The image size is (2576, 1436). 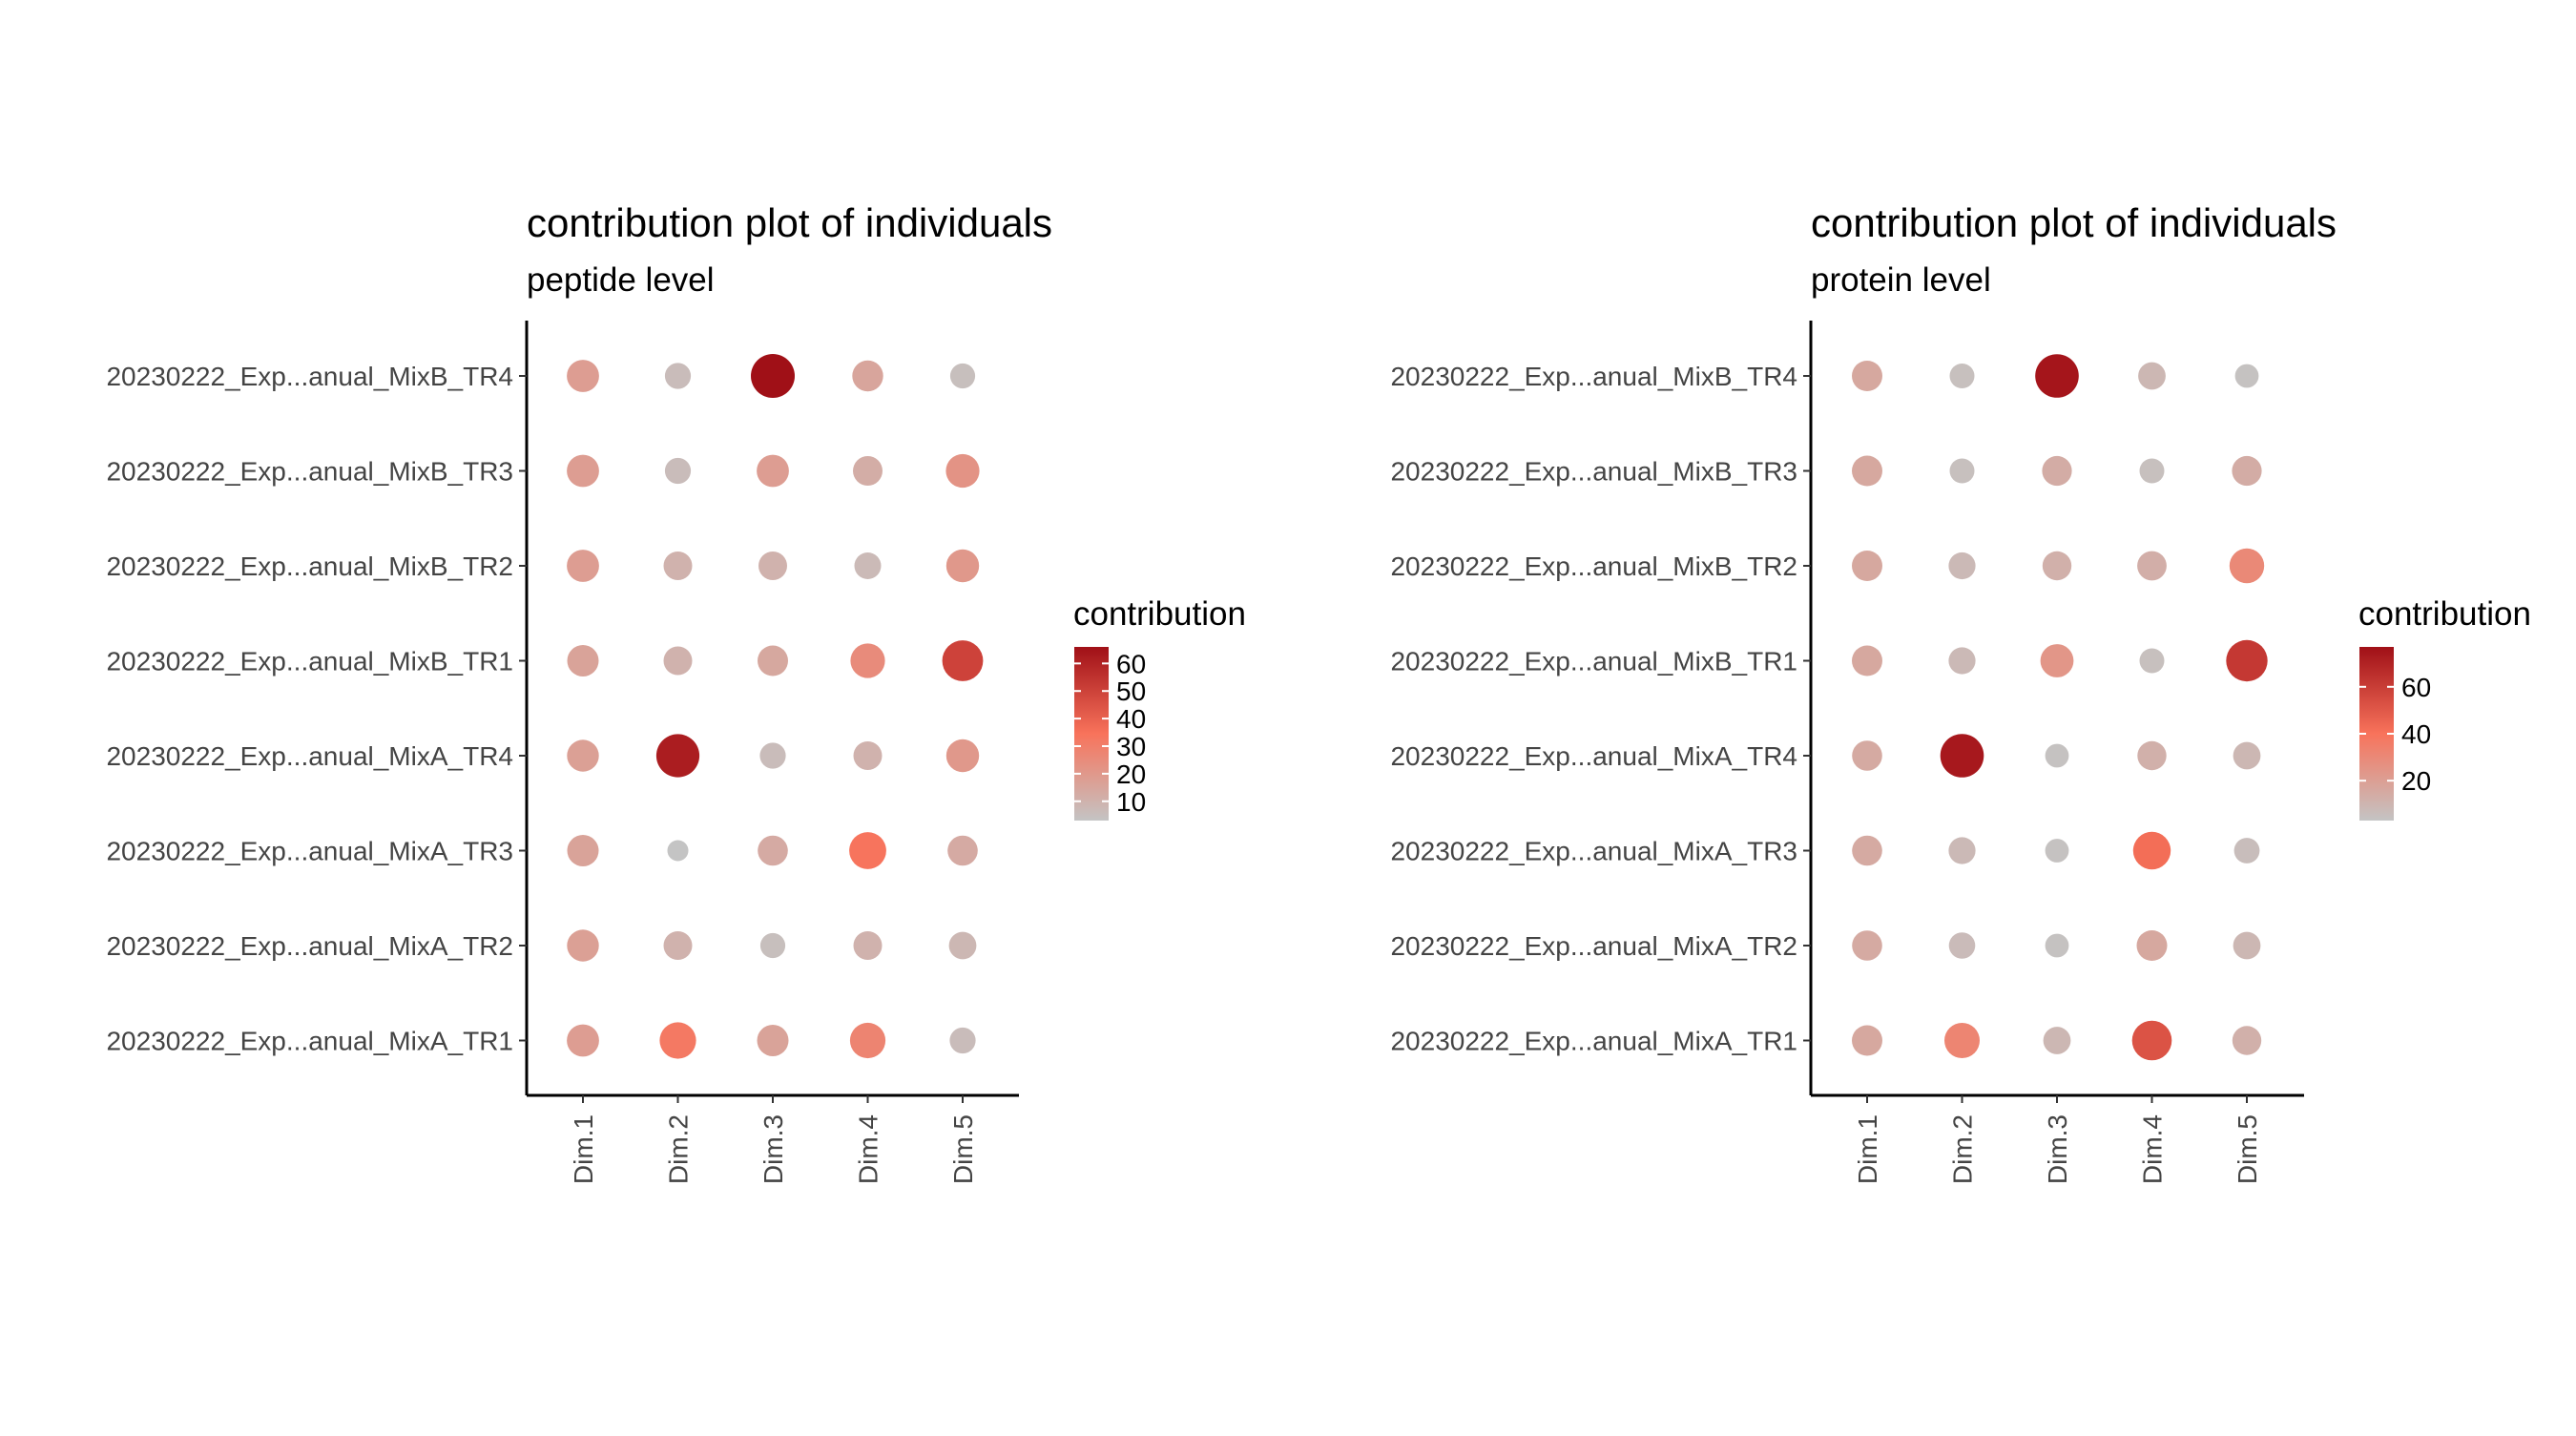 I want to click on legend-title: contribution, so click(x=1159, y=614).